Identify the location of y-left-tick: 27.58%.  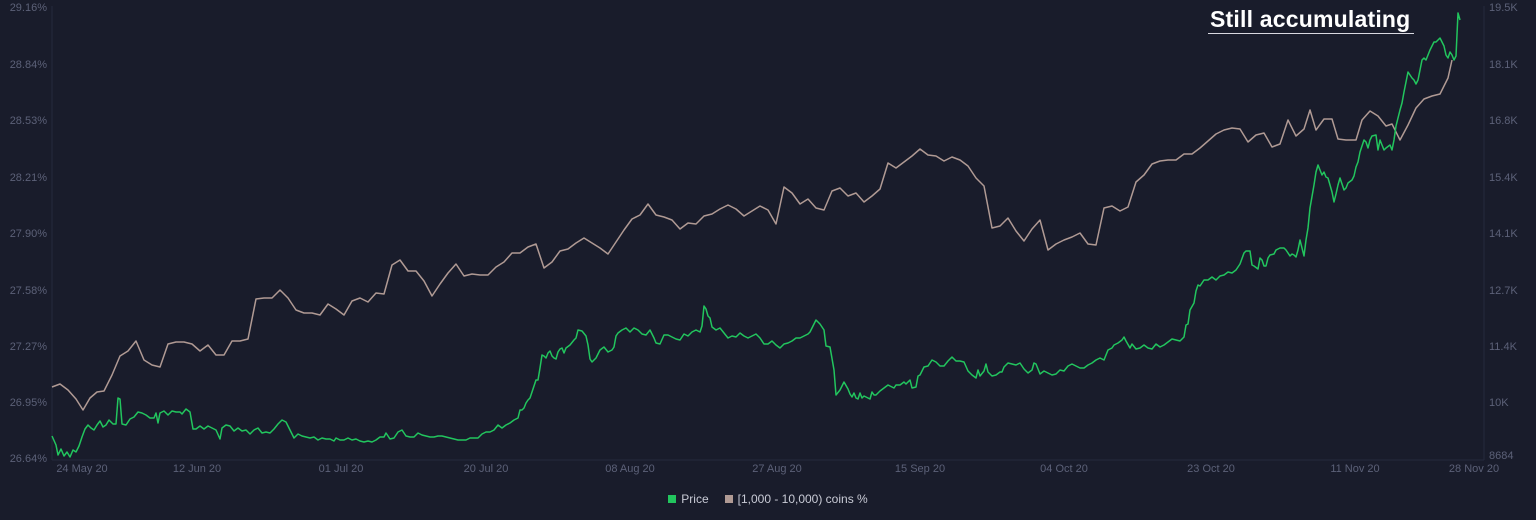
(28, 291).